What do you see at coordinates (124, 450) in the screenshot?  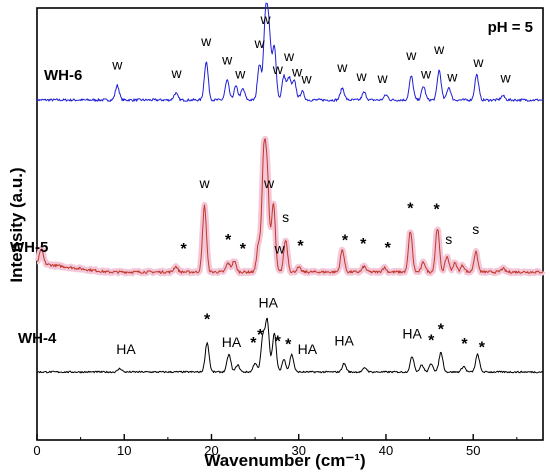 I see `x-tick-label: 10` at bounding box center [124, 450].